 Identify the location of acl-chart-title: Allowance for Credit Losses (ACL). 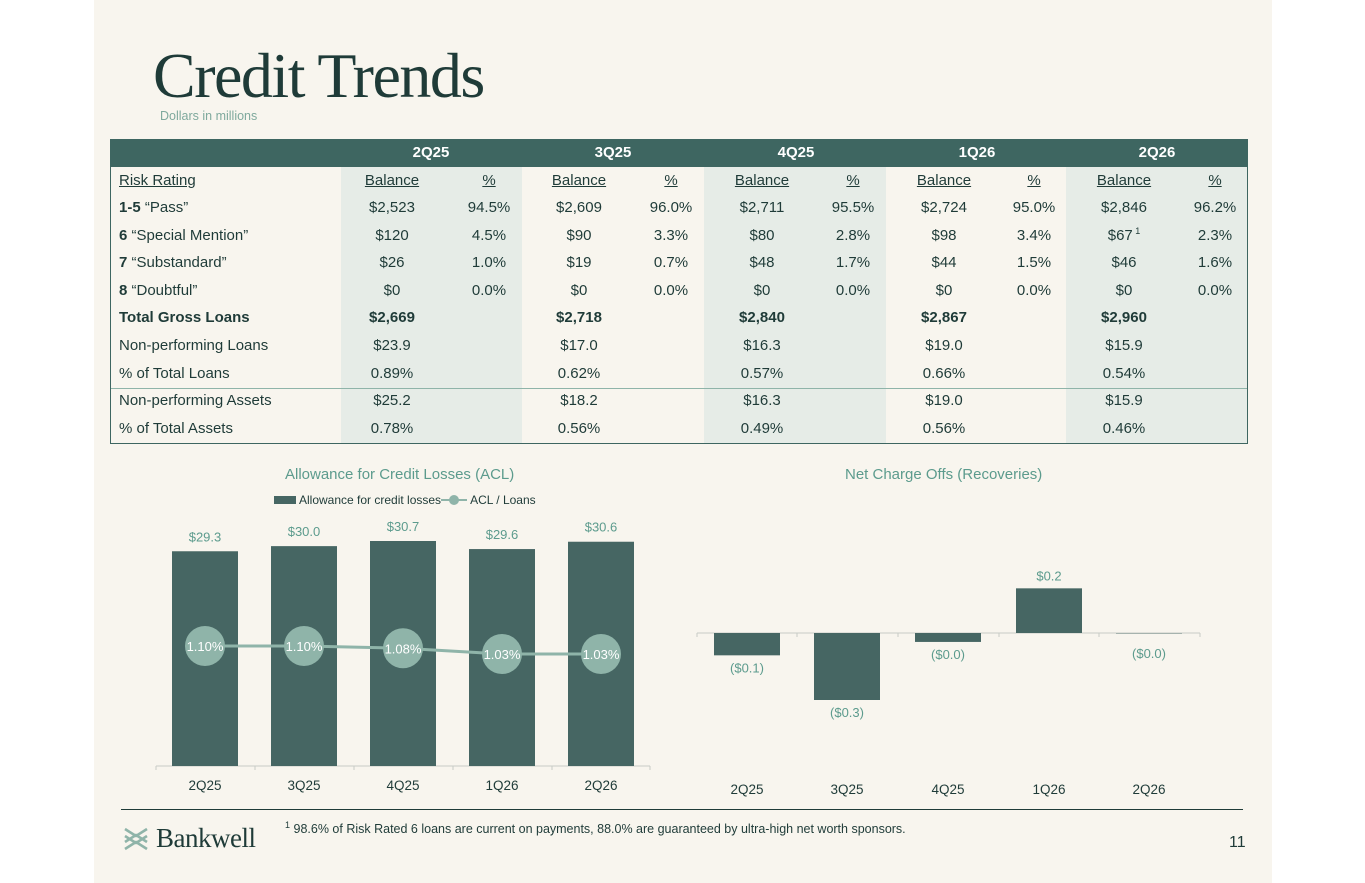
(400, 474).